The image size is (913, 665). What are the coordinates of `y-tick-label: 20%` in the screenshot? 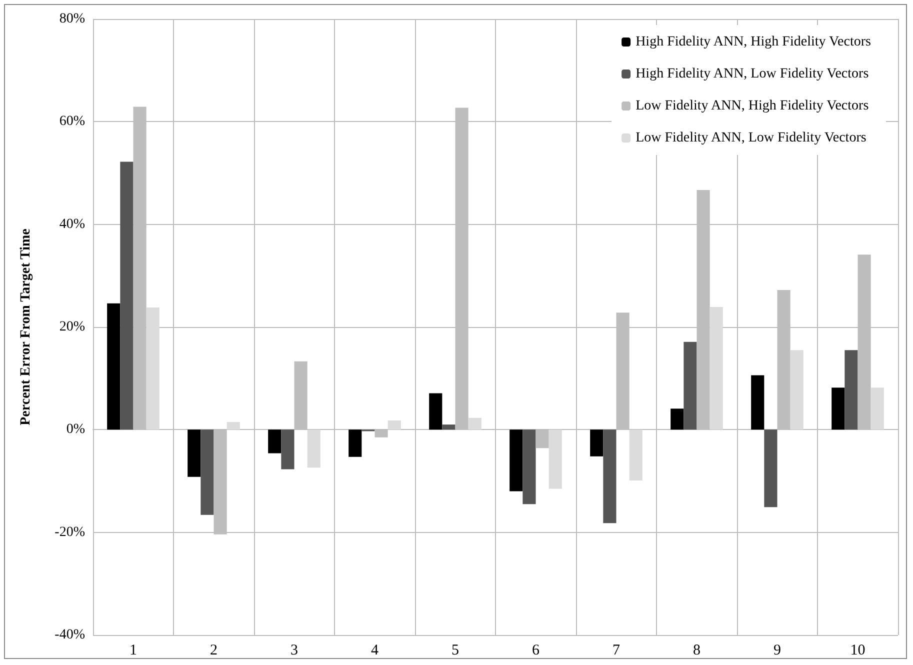 It's located at (72, 327).